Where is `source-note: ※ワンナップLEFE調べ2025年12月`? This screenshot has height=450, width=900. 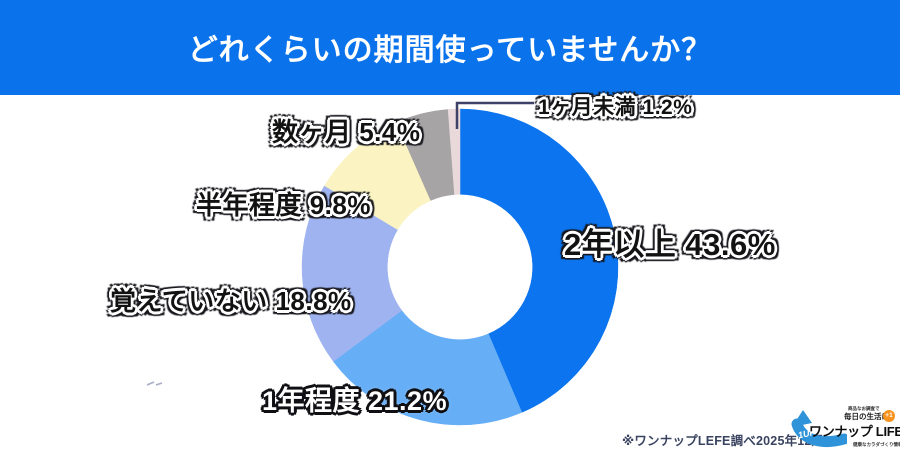
source-note: ※ワンナップLEFE調べ2025年12月 is located at coordinates (723, 441).